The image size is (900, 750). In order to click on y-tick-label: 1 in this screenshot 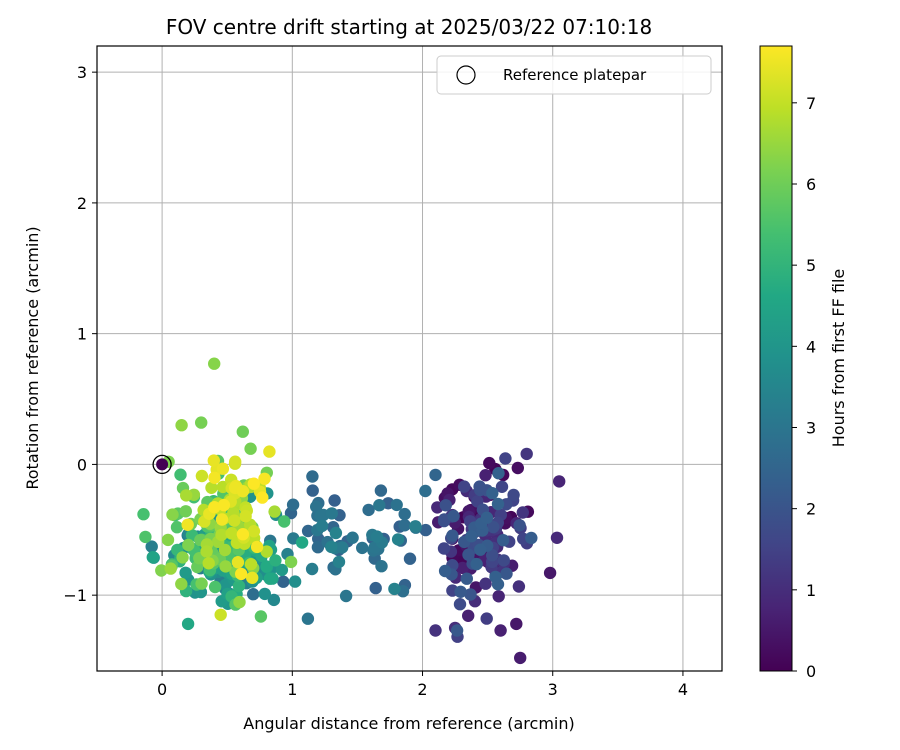, I will do `click(82, 334)`.